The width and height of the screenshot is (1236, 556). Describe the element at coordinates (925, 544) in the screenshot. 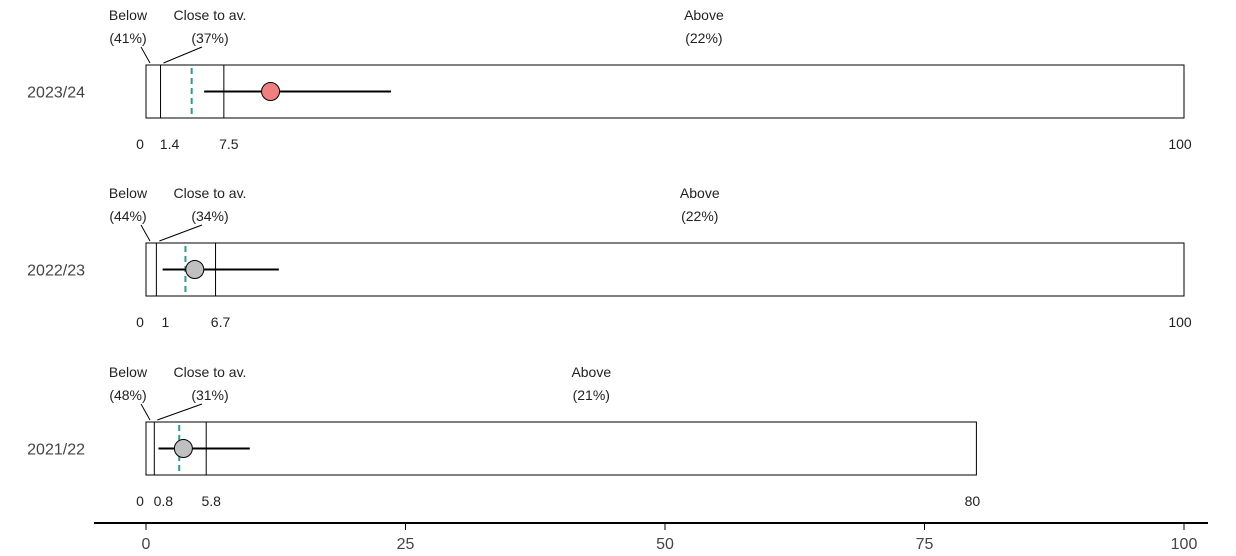

I see `x-axis-tick-label: 75` at that location.